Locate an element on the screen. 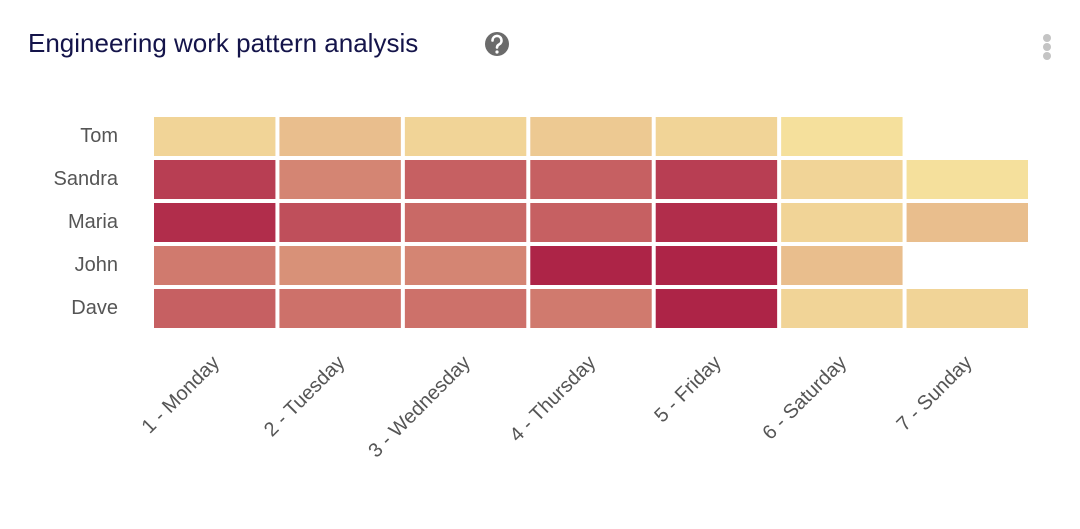 The width and height of the screenshot is (1080, 529). y-tick-label: Tom is located at coordinates (99, 136).